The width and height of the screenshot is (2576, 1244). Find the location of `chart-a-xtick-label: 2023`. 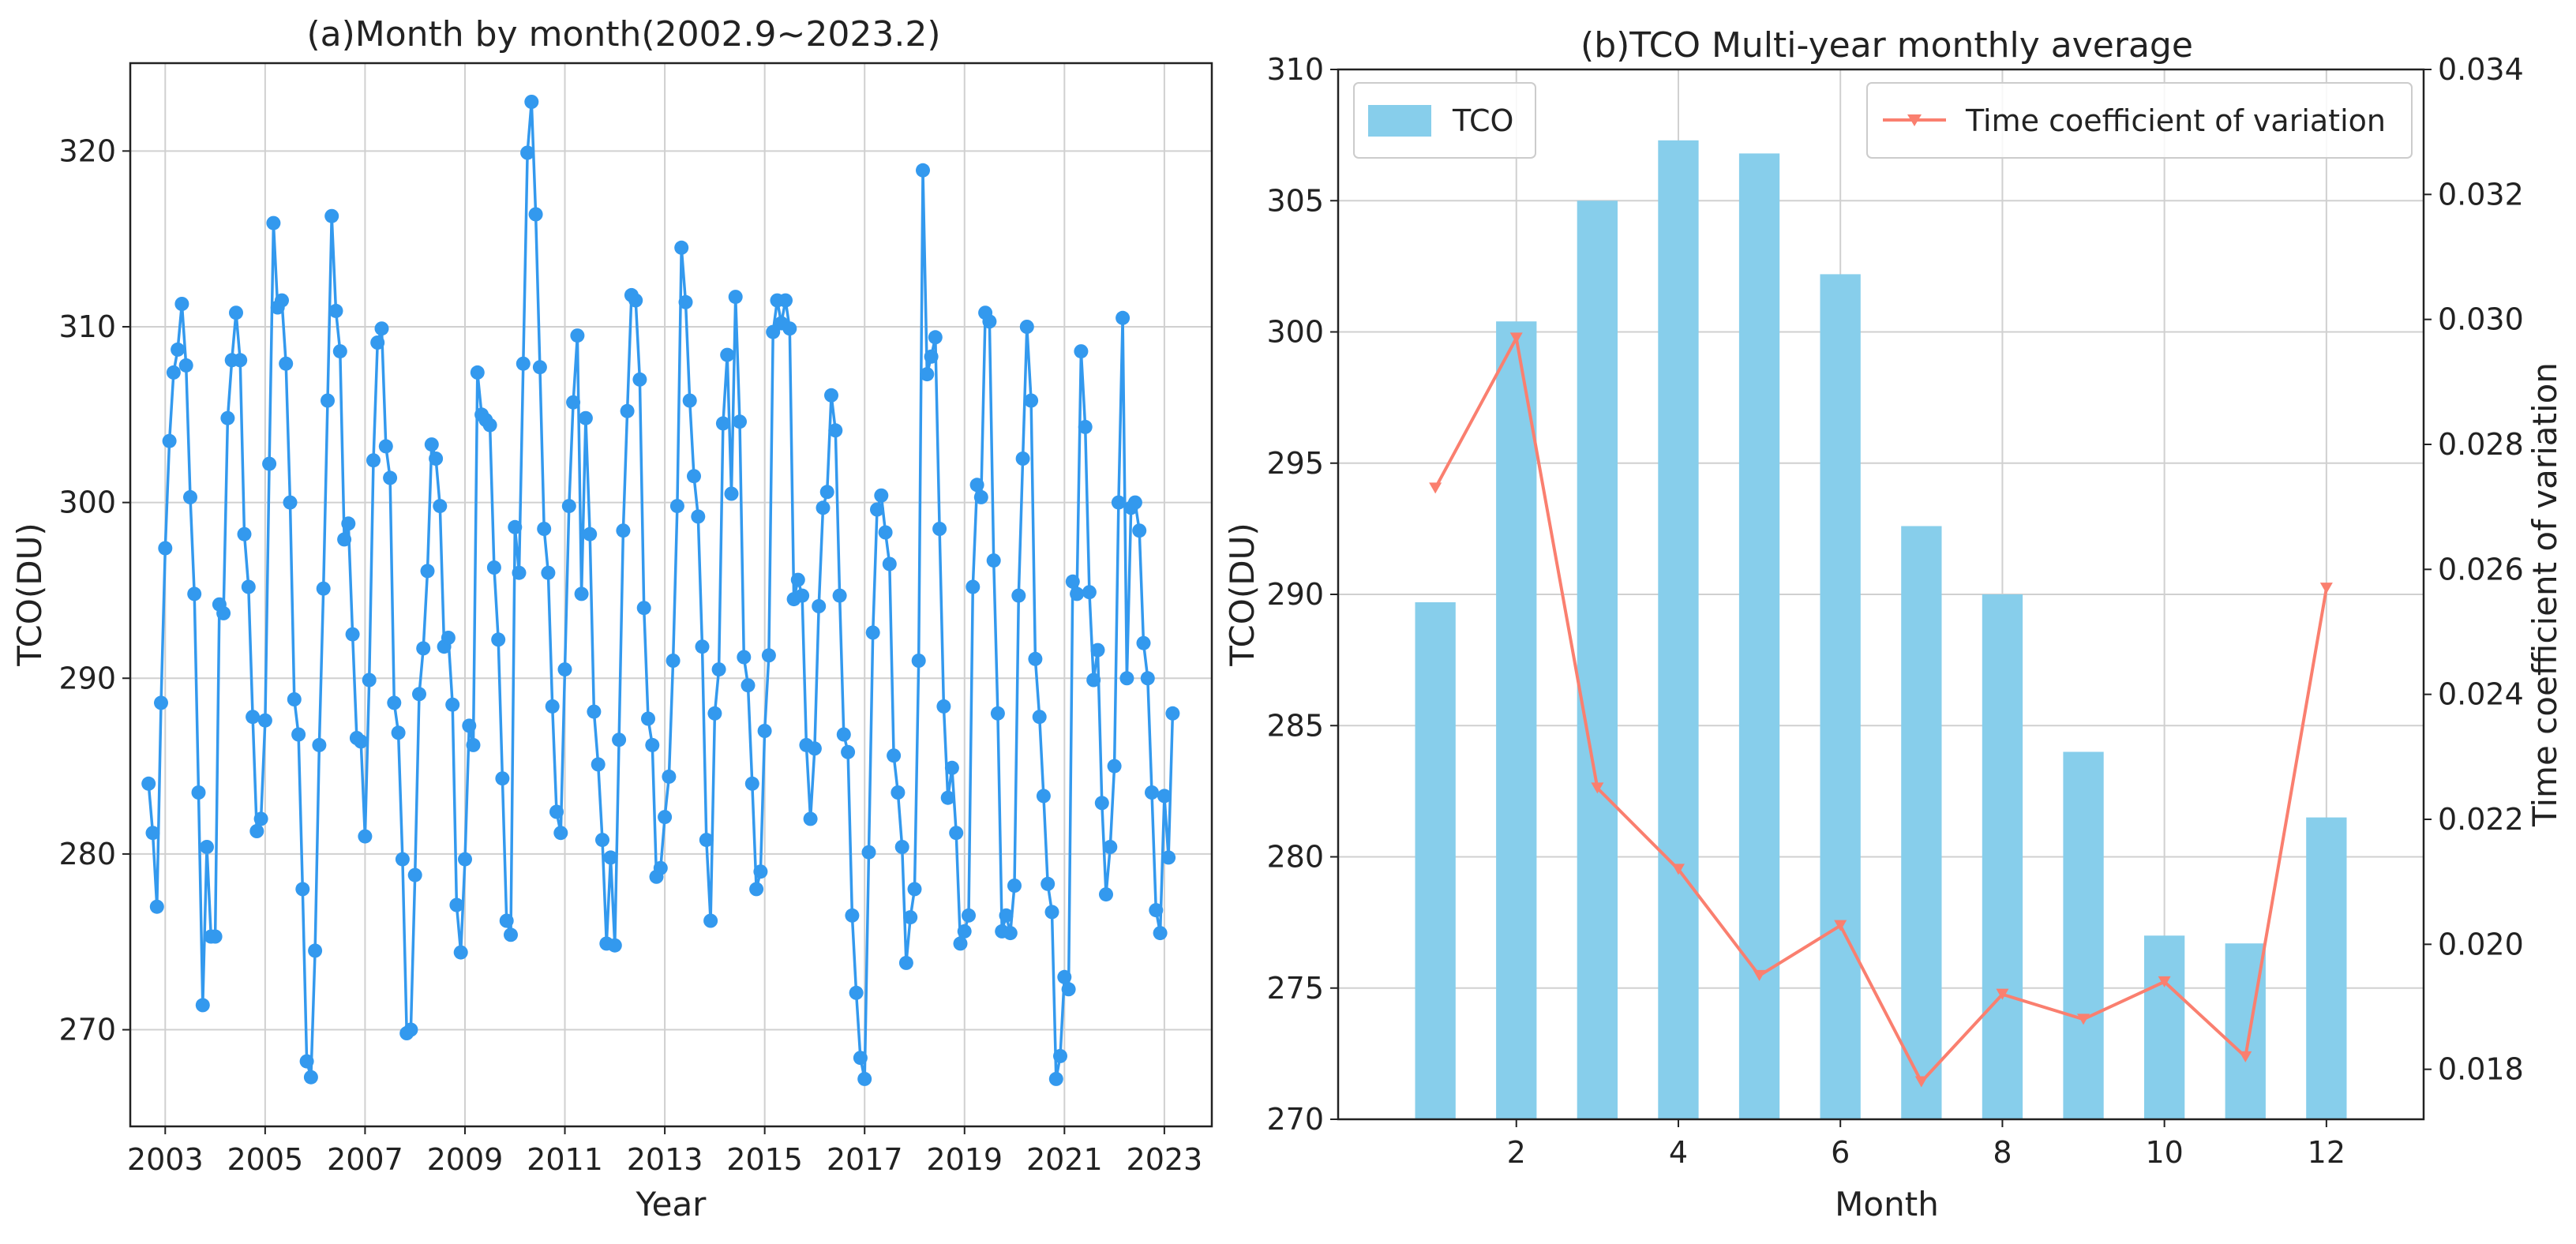

chart-a-xtick-label: 2023 is located at coordinates (1165, 1159).